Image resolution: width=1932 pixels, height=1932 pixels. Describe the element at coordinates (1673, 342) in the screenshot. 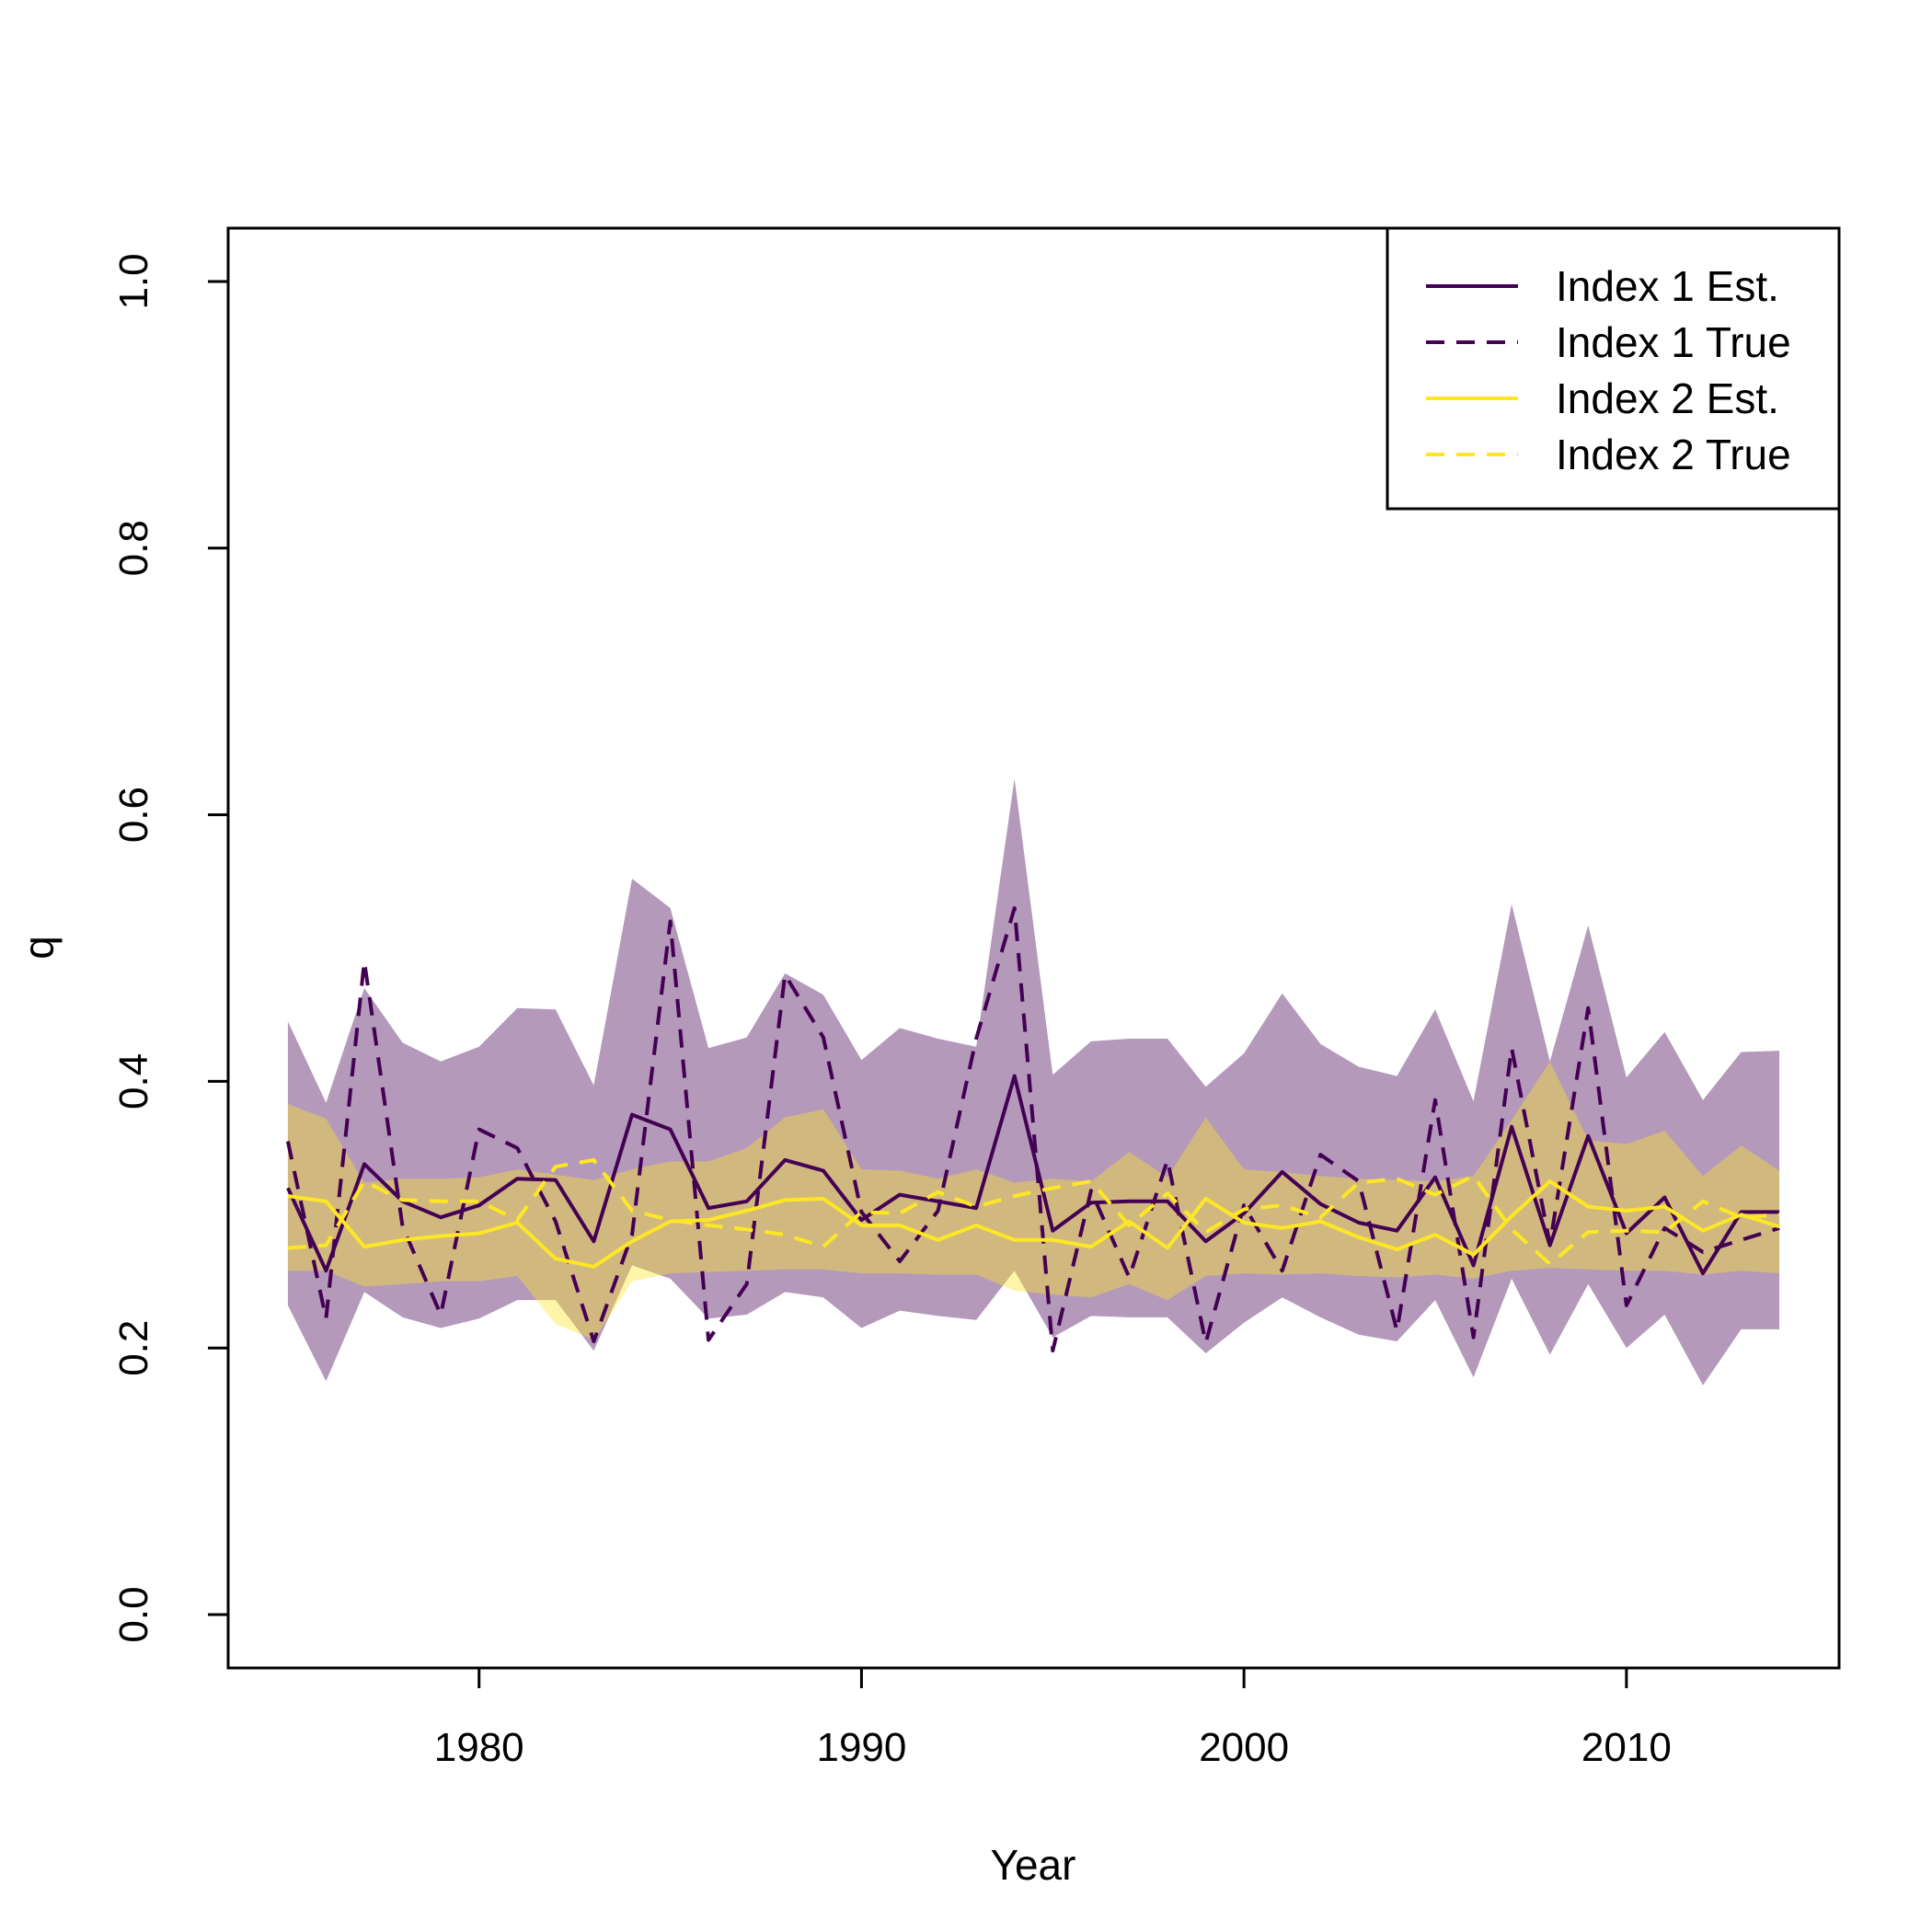

I see `index-1-true-legend-label: Index 1 True` at that location.